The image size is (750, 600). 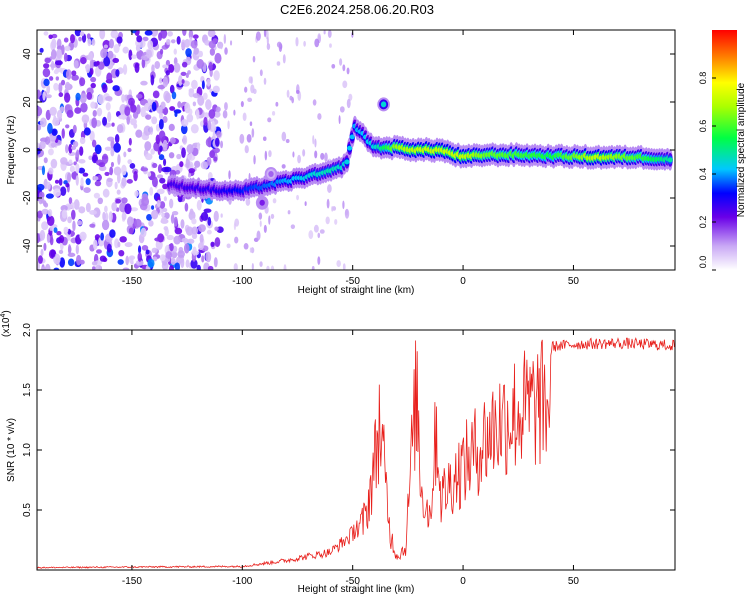 What do you see at coordinates (356, 290) in the screenshot?
I see `spectrogram-xlabel: Height of straight line (km)` at bounding box center [356, 290].